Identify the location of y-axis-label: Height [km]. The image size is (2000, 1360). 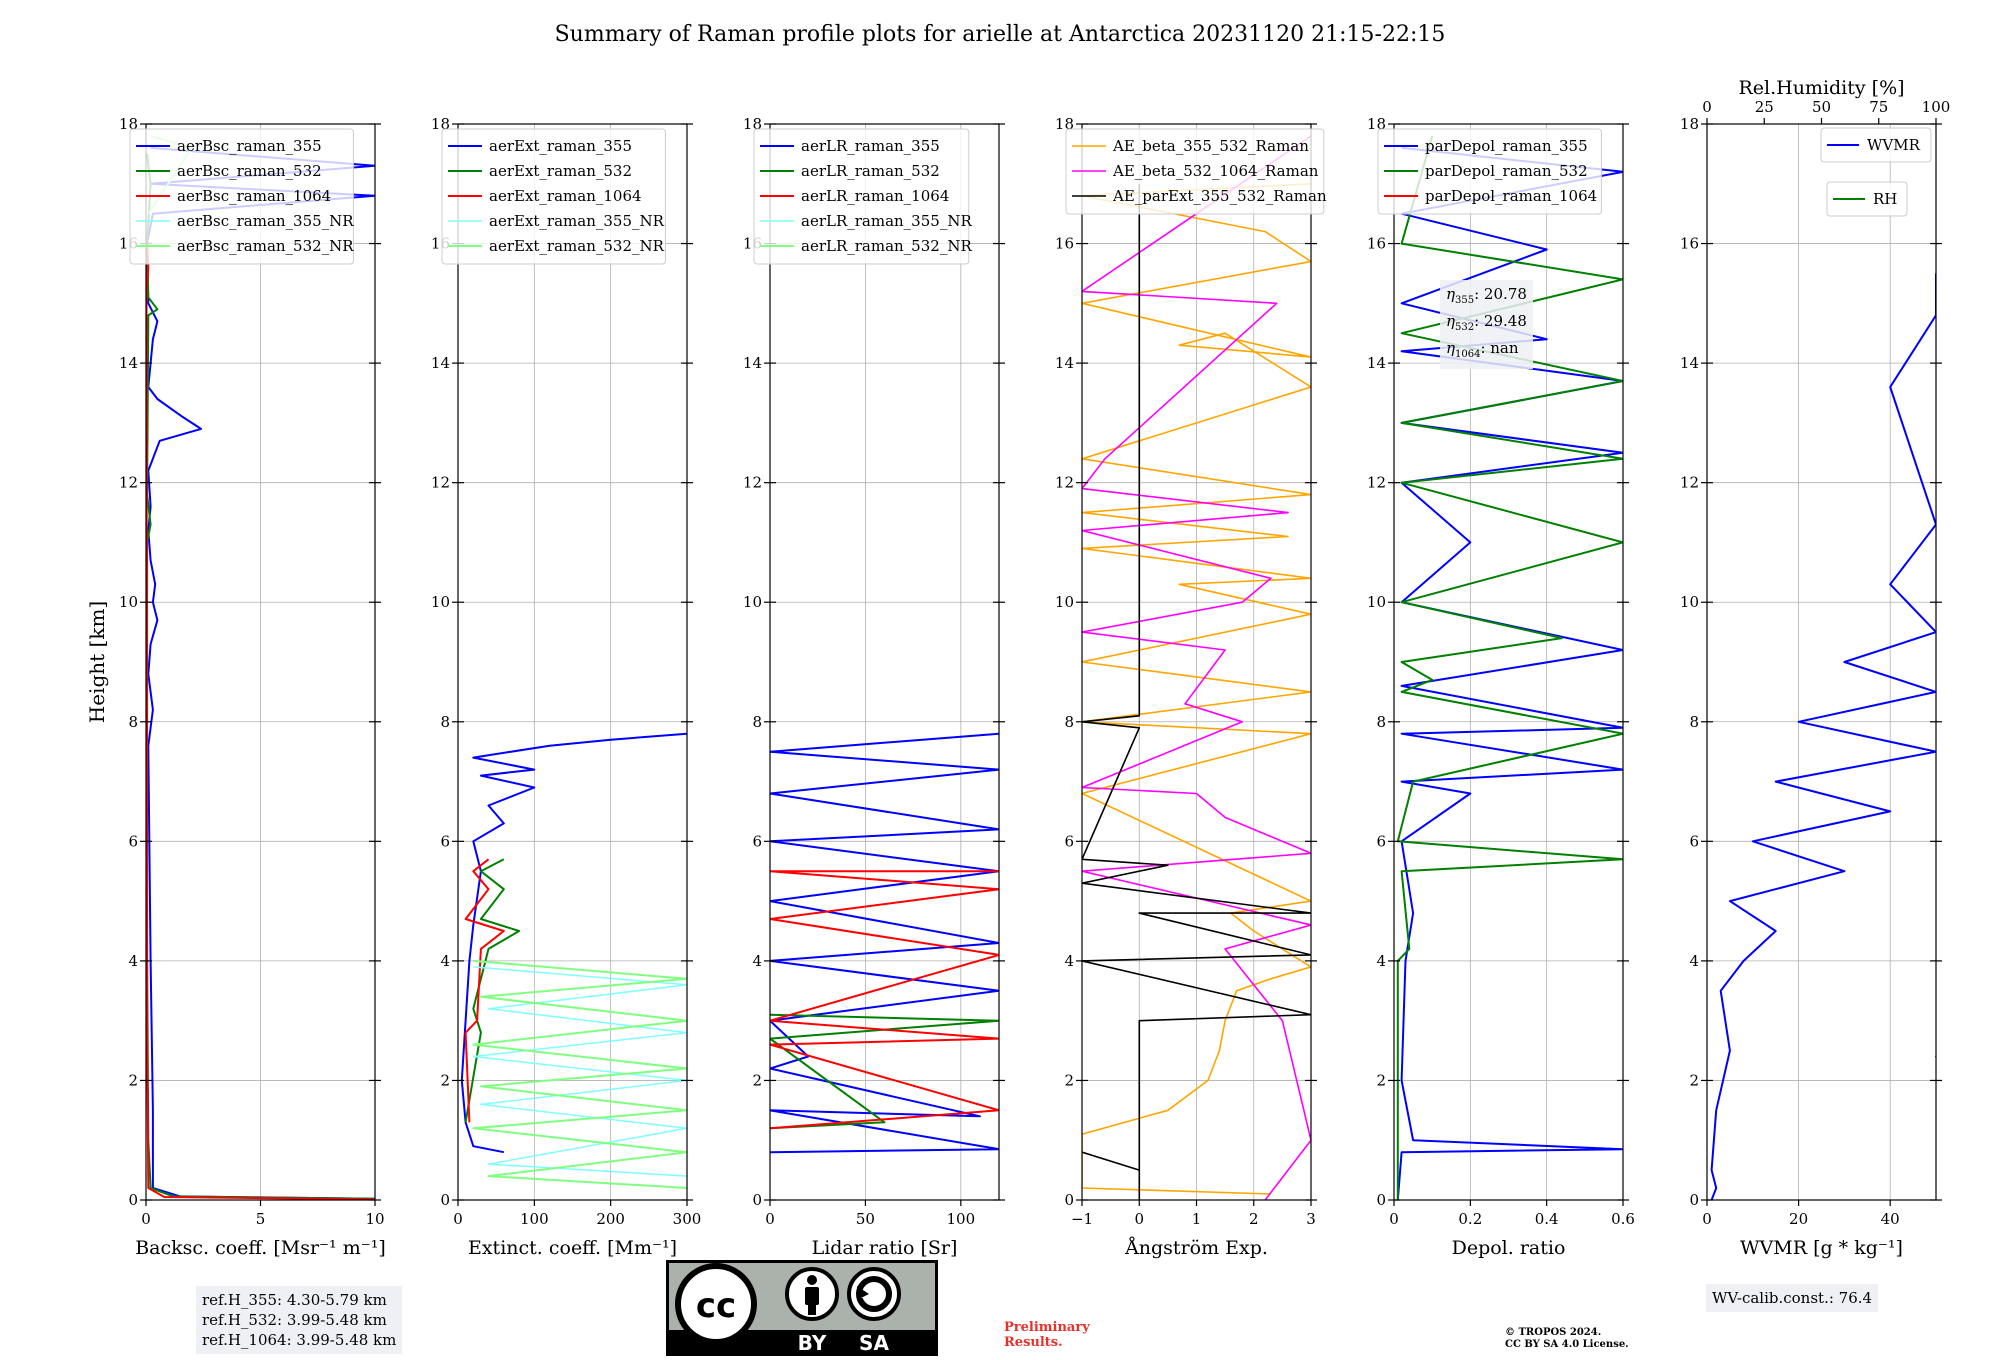
(97, 662).